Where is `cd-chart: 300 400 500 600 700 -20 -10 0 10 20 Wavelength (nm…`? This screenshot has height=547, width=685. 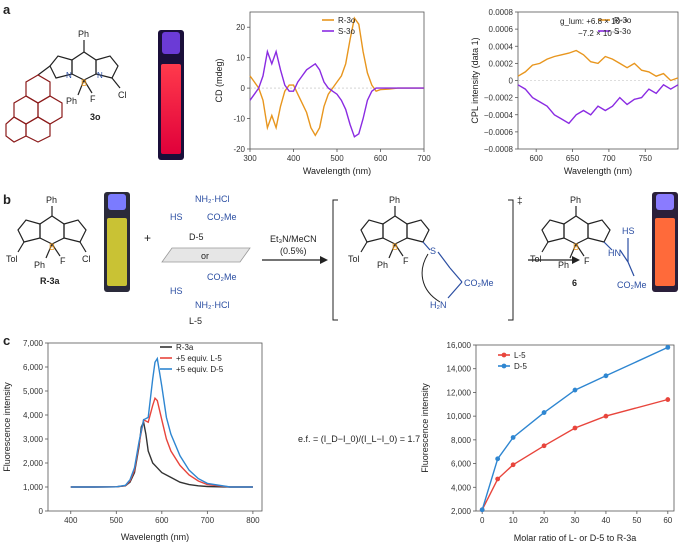 cd-chart: 300 400 500 600 700 -20 -10 0 10 20 Wavelength (nm… is located at coordinates (322, 93).